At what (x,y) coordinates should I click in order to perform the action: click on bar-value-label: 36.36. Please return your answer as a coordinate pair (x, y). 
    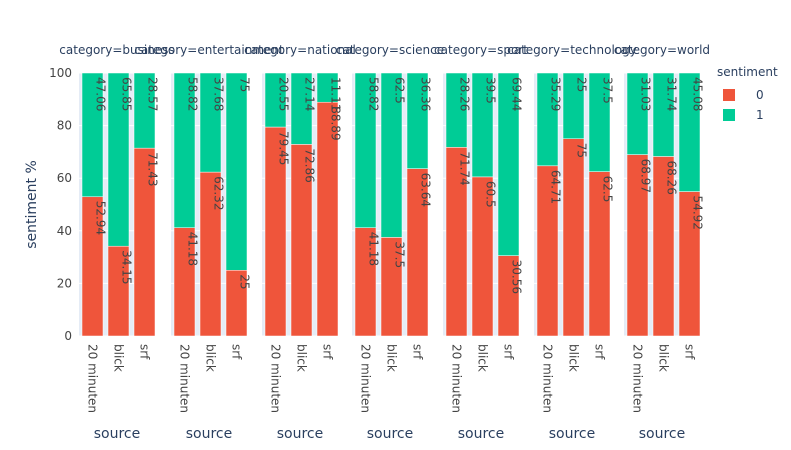
    Looking at the image, I should click on (426, 94).